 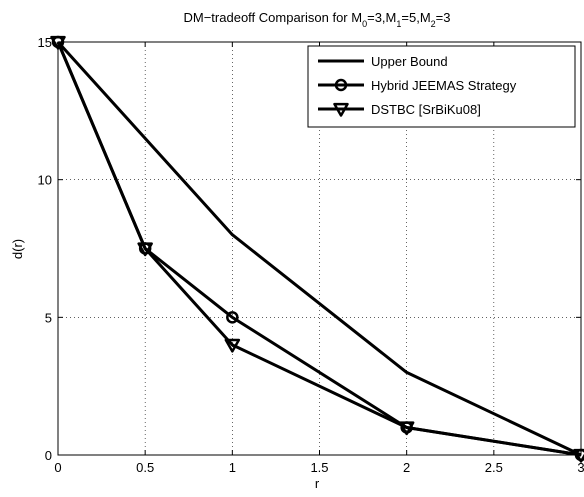 I want to click on x-tick-label: 1.5, so click(x=319, y=467).